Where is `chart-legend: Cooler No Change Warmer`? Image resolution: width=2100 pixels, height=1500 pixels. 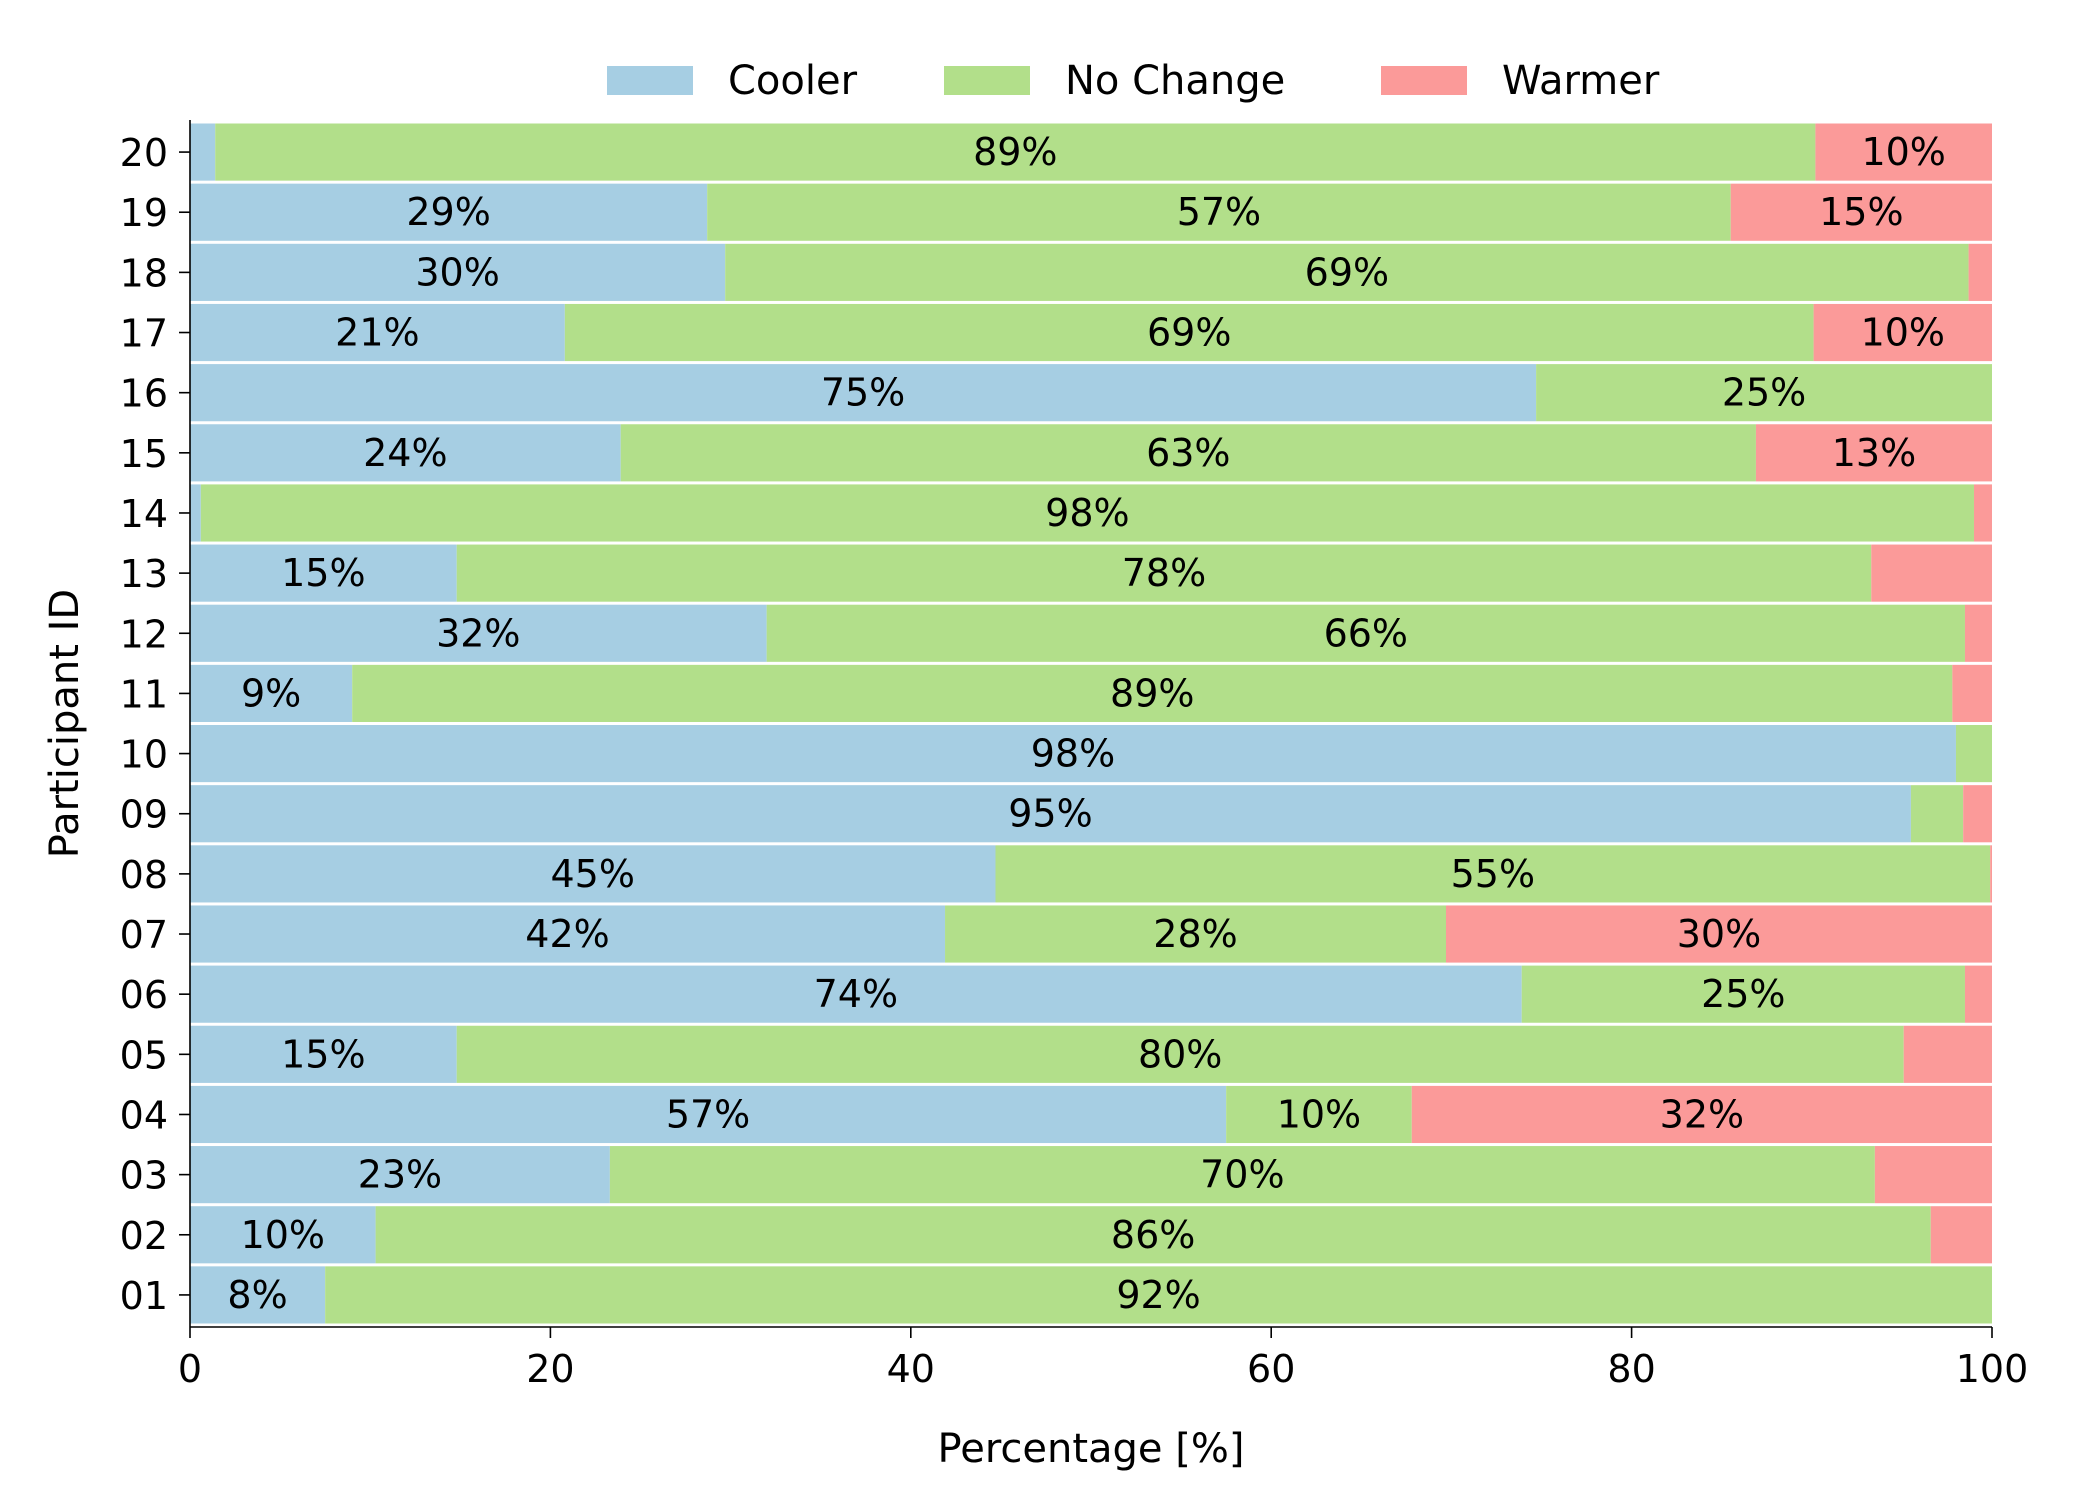
chart-legend: Cooler No Change Warmer is located at coordinates (1133, 81).